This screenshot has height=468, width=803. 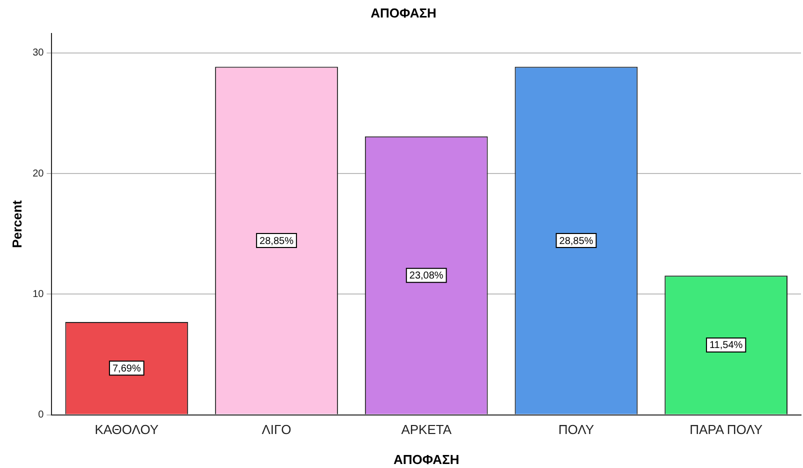 I want to click on x-tick-label: ΠΟΛΥ, so click(x=576, y=430).